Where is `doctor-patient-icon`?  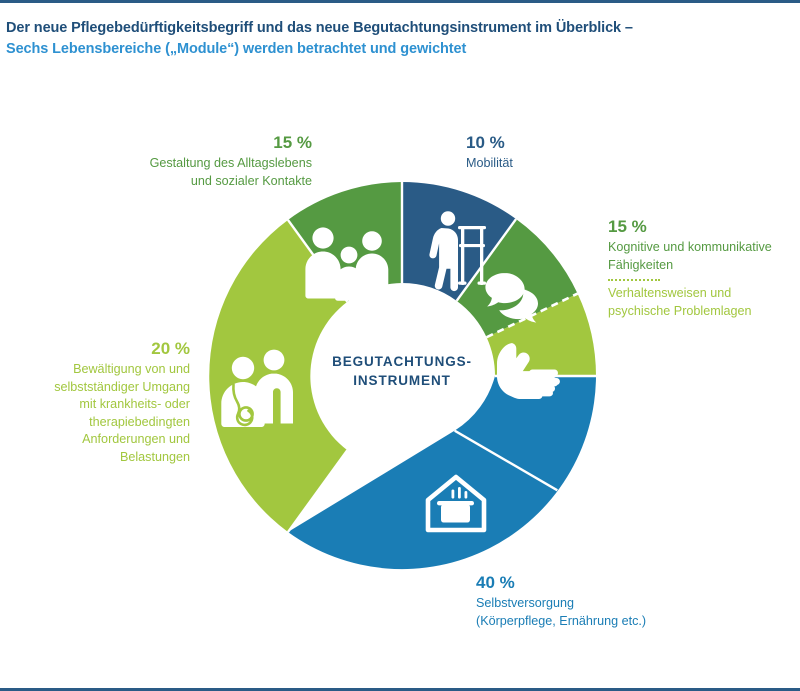
doctor-patient-icon is located at coordinates (257, 388).